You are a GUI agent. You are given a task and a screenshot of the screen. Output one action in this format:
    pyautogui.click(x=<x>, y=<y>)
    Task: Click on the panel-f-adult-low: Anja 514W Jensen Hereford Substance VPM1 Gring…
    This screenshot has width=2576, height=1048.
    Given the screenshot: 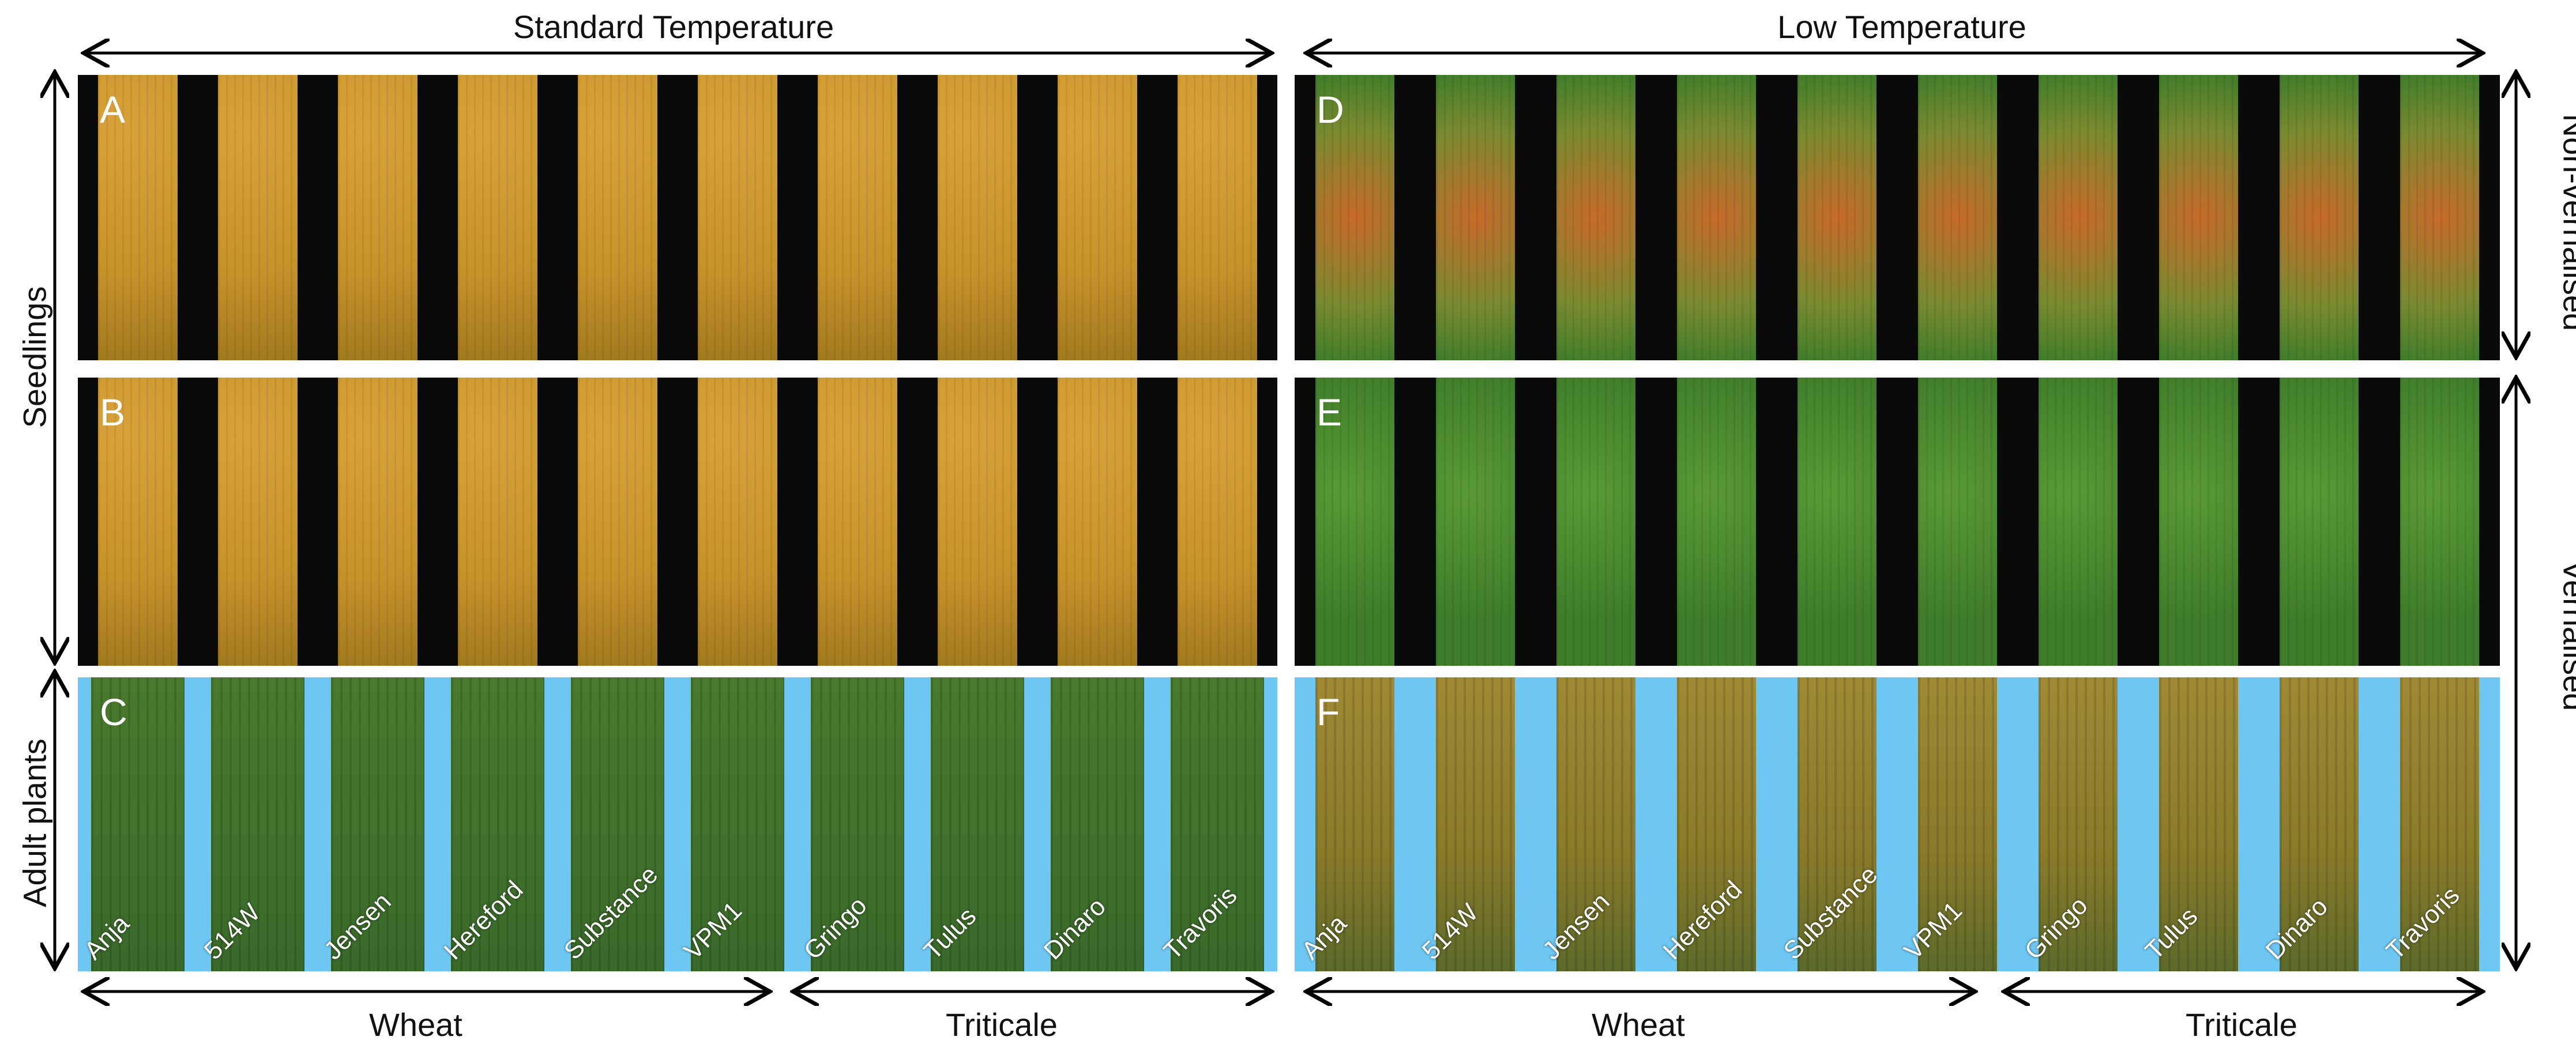 What is the action you would take?
    pyautogui.click(x=1897, y=824)
    